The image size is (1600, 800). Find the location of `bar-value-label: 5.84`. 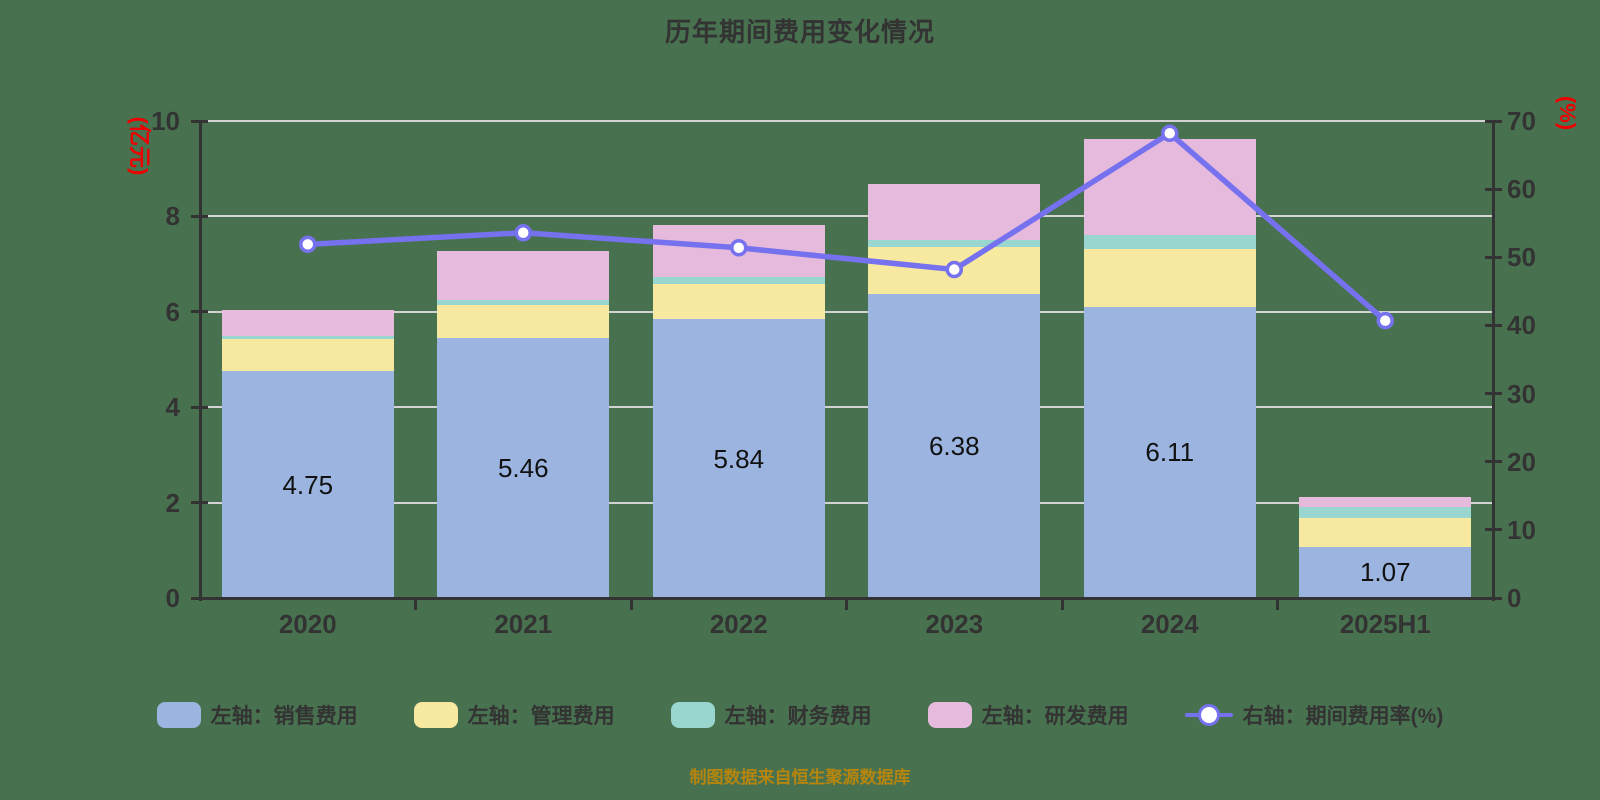

bar-value-label: 5.84 is located at coordinates (739, 458).